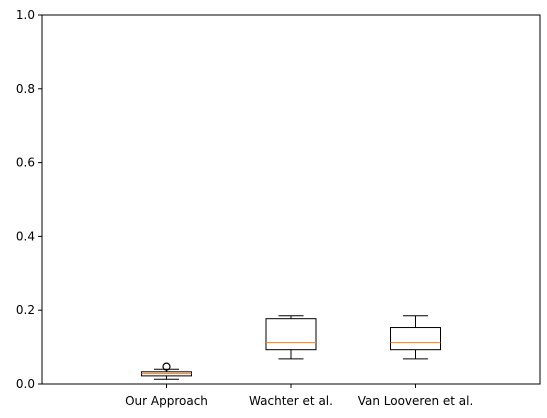  What do you see at coordinates (25, 15) in the screenshot?
I see `y-tick-label: 1.0` at bounding box center [25, 15].